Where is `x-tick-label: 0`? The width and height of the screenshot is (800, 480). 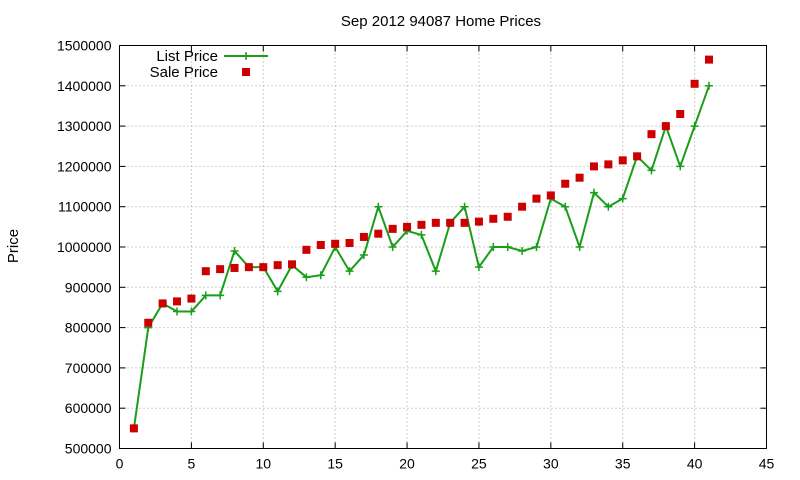 x-tick-label: 0 is located at coordinates (120, 464).